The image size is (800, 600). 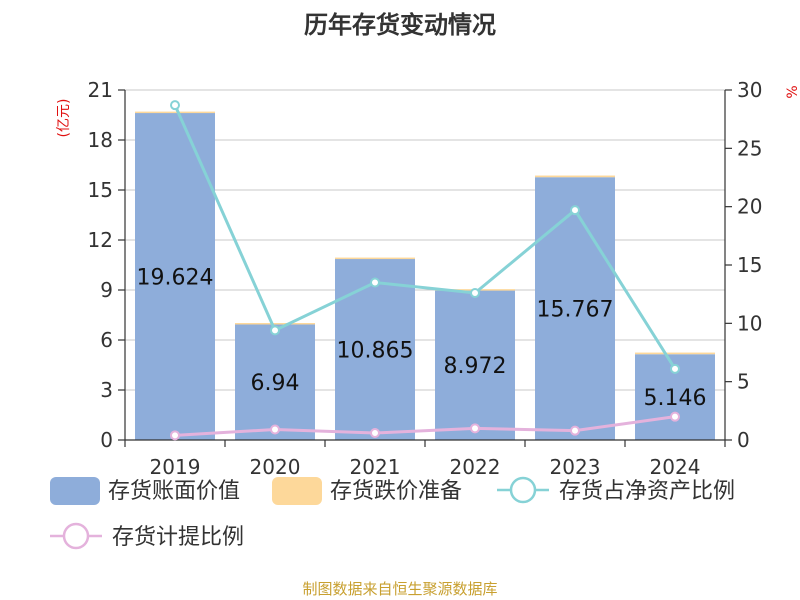 What do you see at coordinates (749, 265) in the screenshot?
I see `right-tick-label: 15` at bounding box center [749, 265].